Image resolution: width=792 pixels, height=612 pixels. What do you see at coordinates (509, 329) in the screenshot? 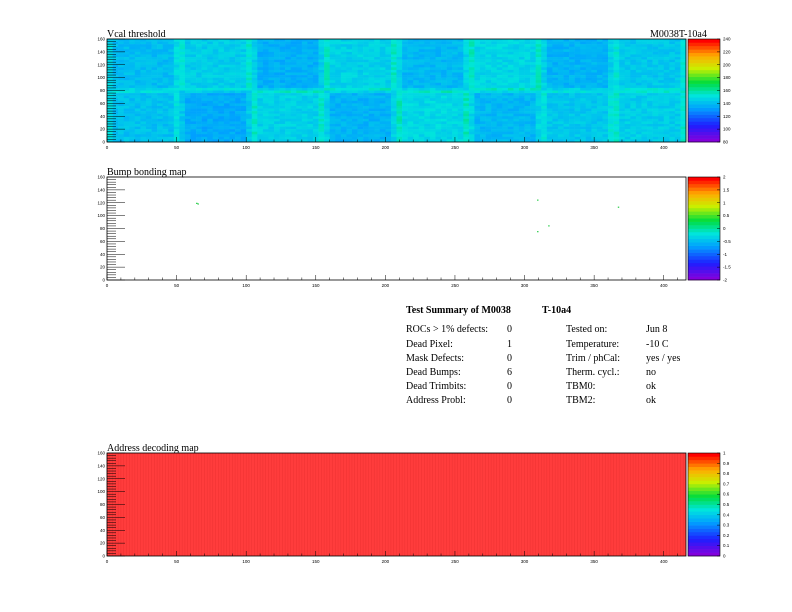
I see `summary-value-rocs: 0` at bounding box center [509, 329].